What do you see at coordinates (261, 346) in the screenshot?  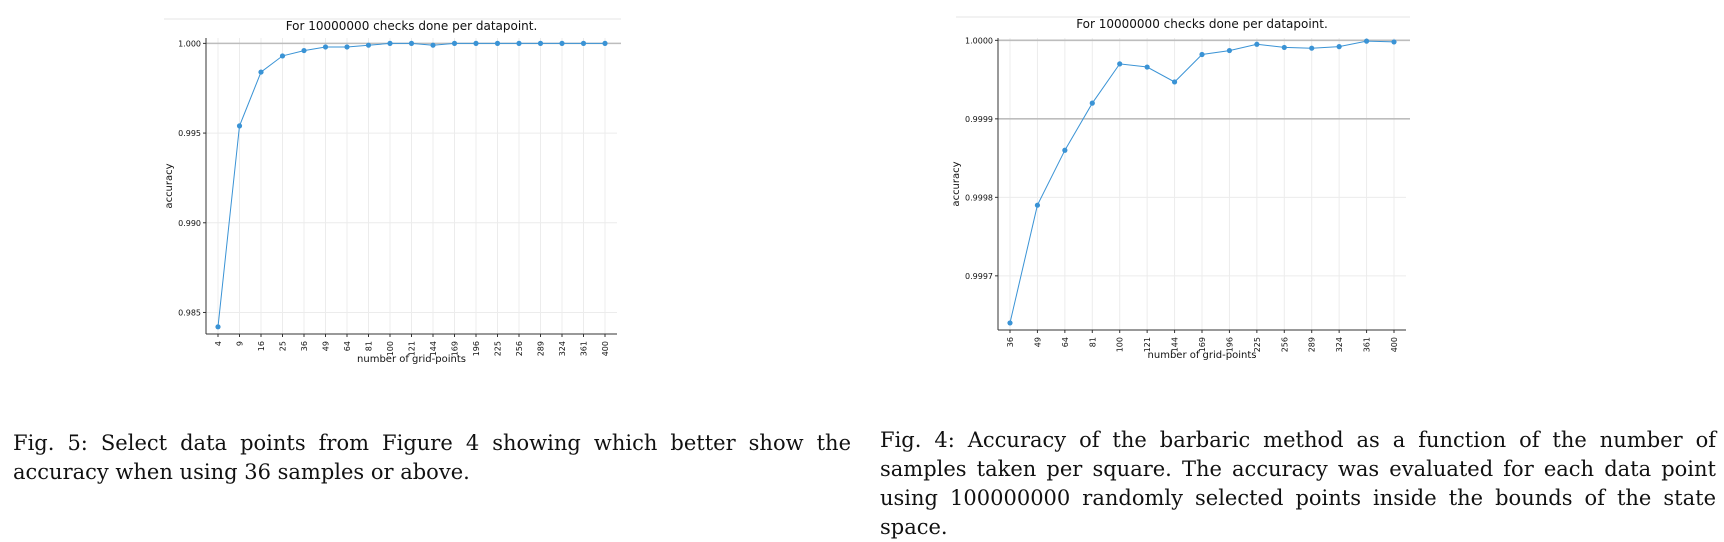 I see `x-tick-label: 16` at bounding box center [261, 346].